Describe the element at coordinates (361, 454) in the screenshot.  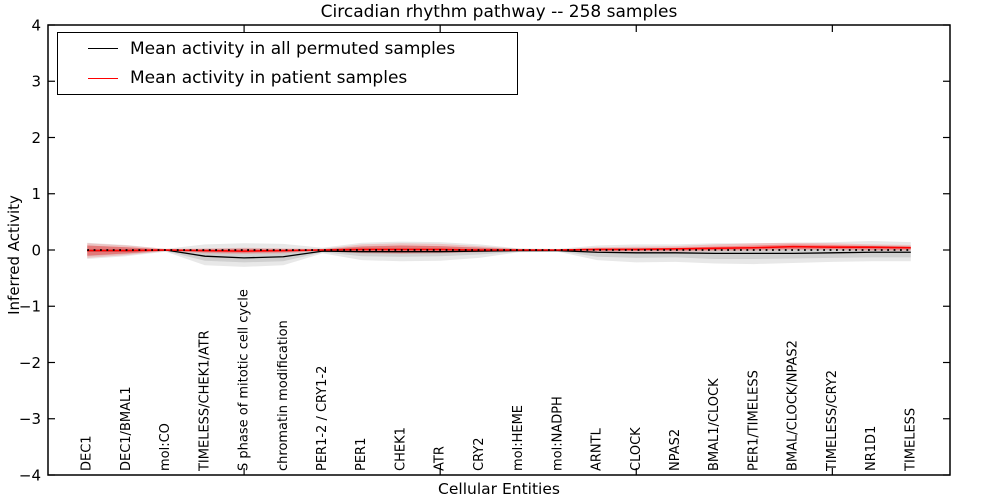
I see `entity-label: PER1` at that location.